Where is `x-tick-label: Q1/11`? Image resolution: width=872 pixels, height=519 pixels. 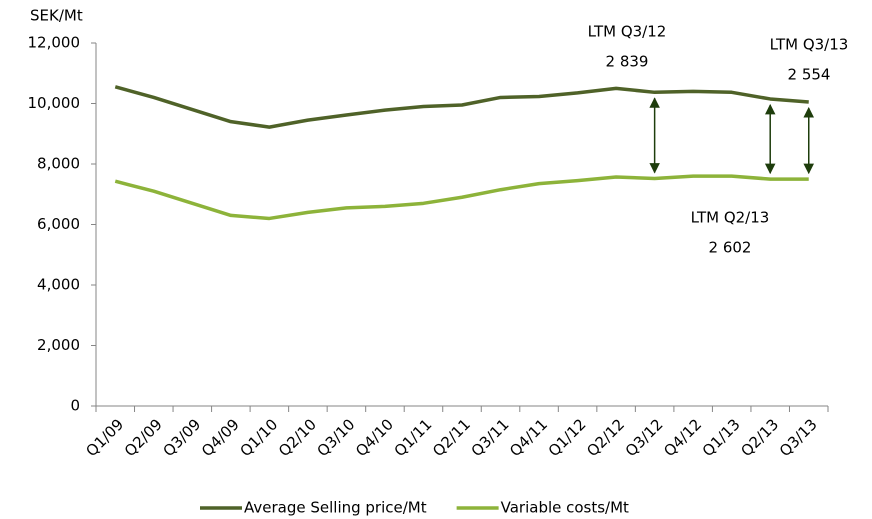
x-tick-label: Q1/11 is located at coordinates (413, 437).